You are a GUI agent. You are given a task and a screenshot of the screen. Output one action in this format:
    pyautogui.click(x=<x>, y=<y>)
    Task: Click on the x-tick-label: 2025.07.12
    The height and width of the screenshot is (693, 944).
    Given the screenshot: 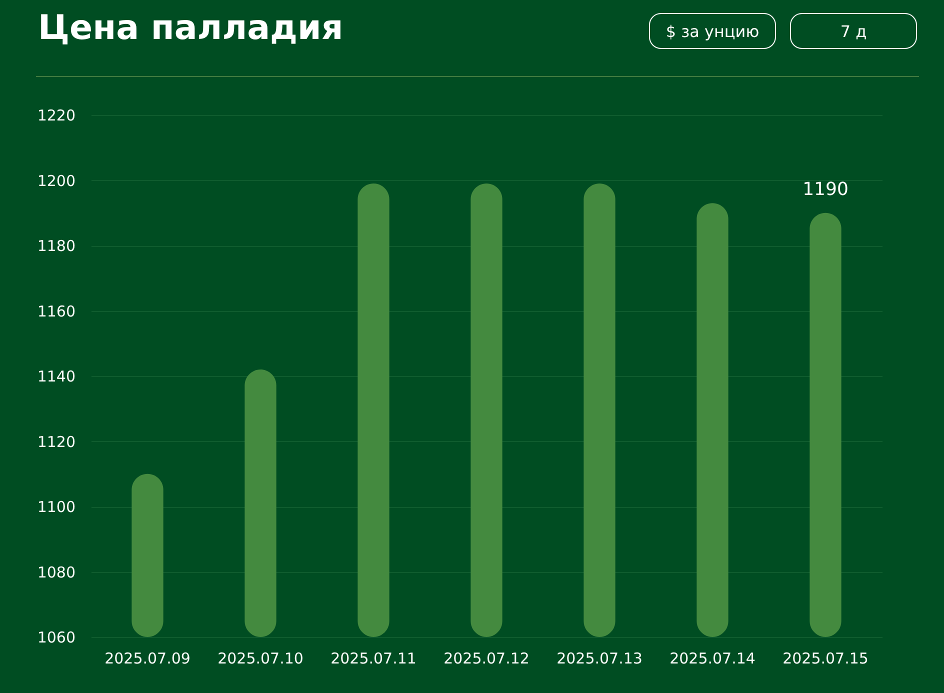 What is the action you would take?
    pyautogui.click(x=487, y=659)
    